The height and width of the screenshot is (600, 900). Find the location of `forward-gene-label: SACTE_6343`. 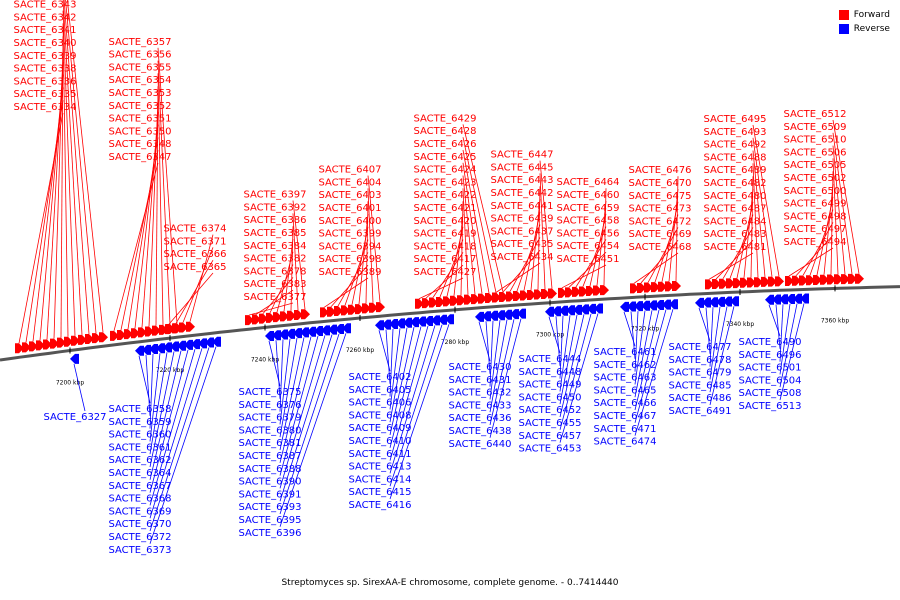

forward-gene-label: SACTE_6343 is located at coordinates (44, 5).